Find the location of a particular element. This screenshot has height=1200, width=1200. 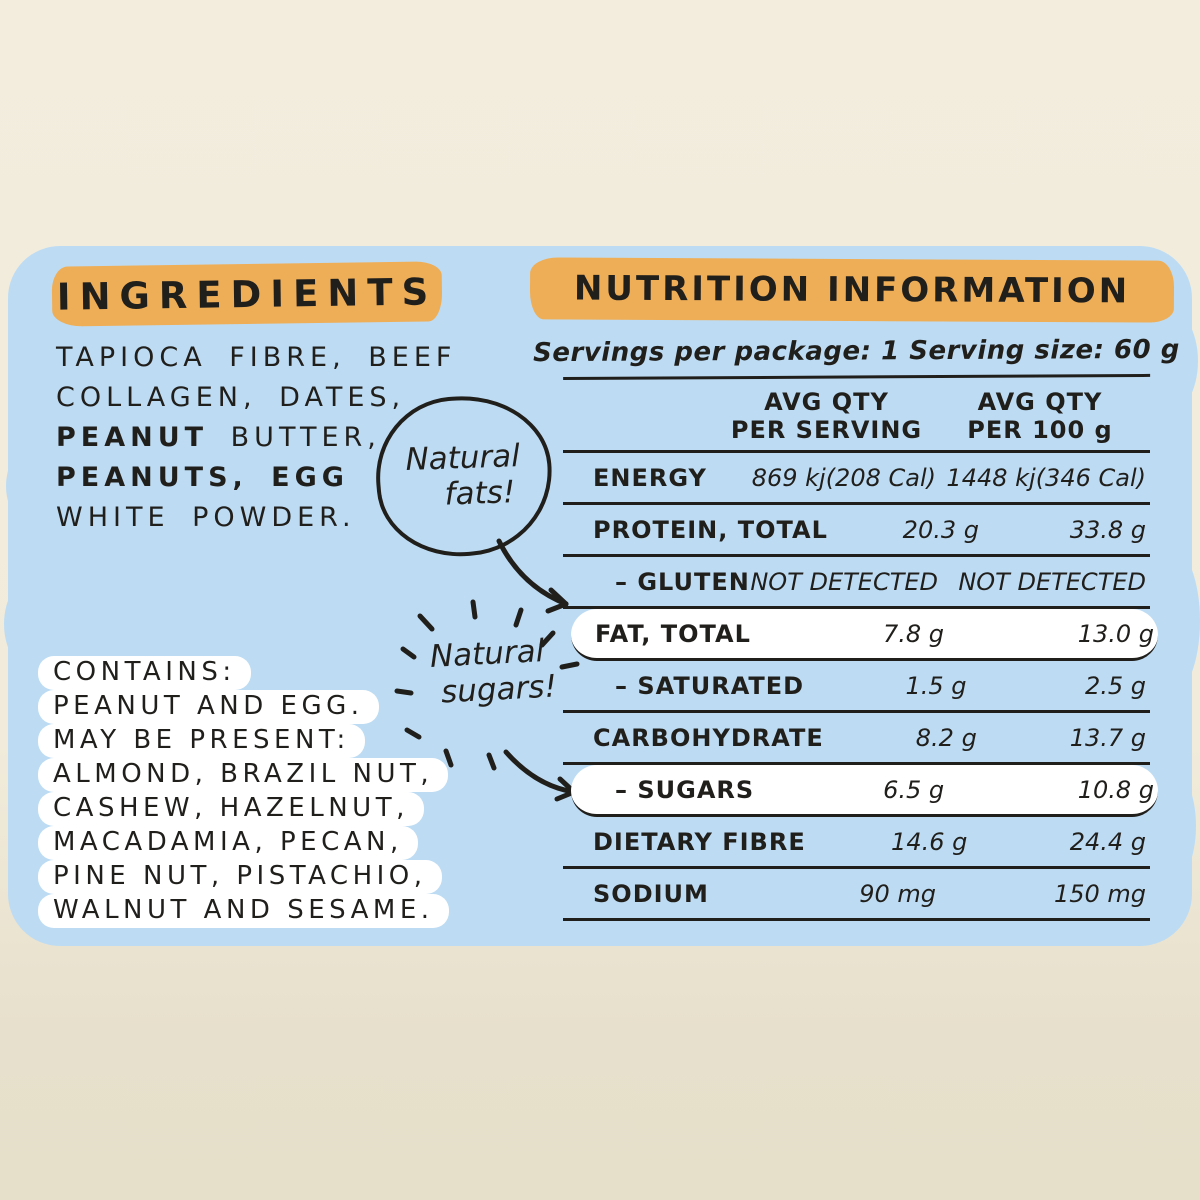

natural-fats-text: fats! is located at coordinates (479, 493).